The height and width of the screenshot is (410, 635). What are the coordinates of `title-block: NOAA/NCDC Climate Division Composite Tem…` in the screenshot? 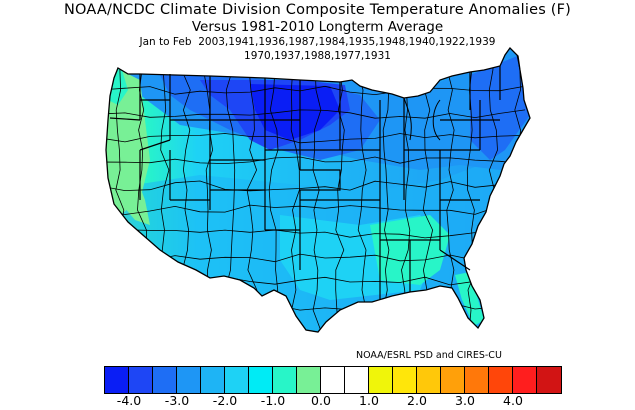 It's located at (317, 32).